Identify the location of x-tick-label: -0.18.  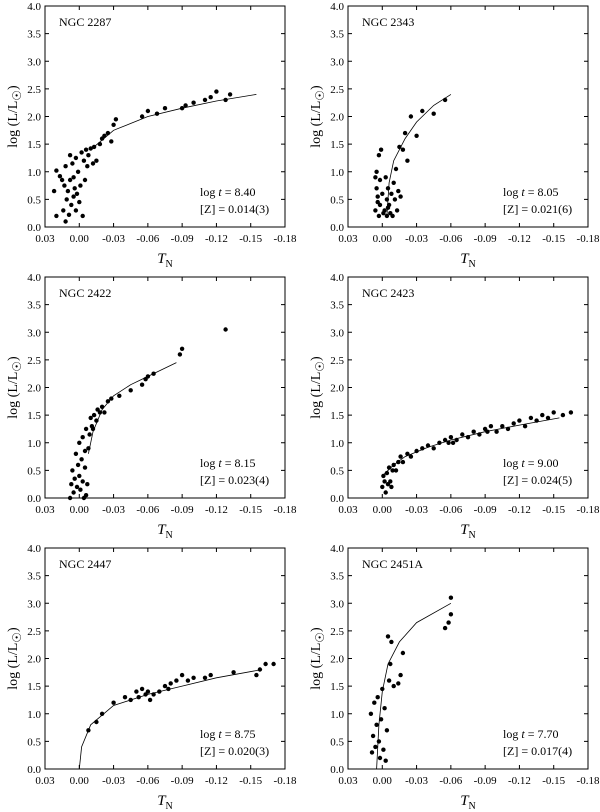
(285, 510).